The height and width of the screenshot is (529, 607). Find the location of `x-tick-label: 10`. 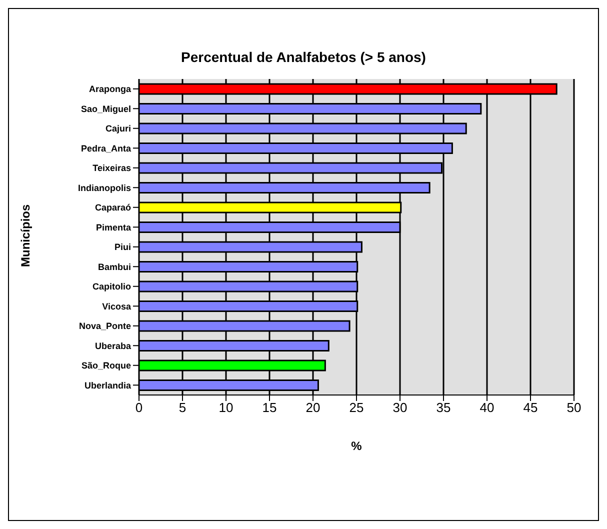

x-tick-label: 10 is located at coordinates (226, 408).